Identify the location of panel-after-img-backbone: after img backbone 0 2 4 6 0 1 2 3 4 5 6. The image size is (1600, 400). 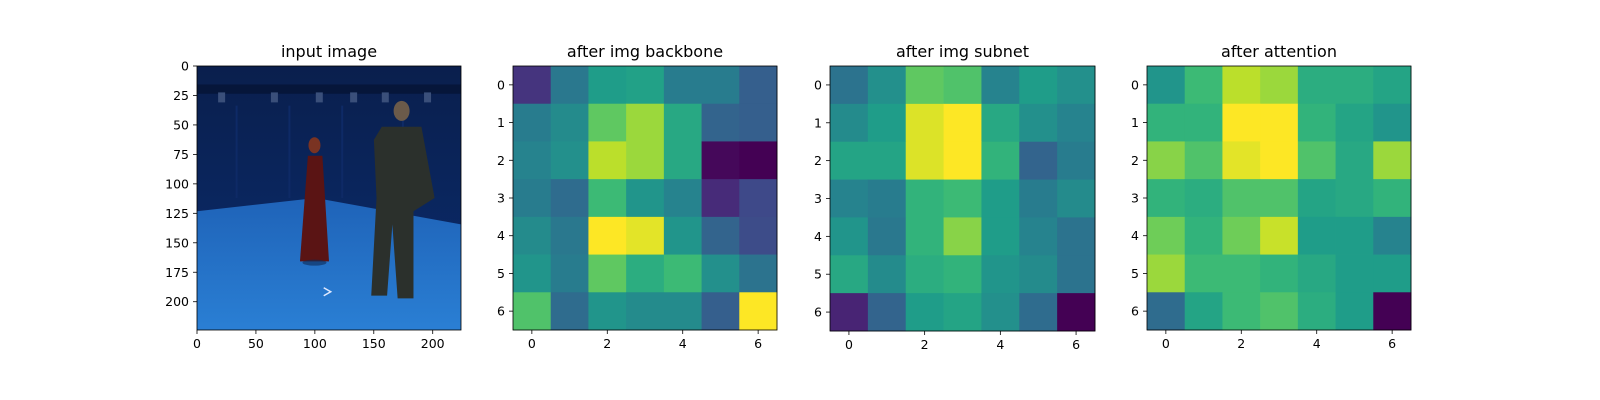
(637, 196).